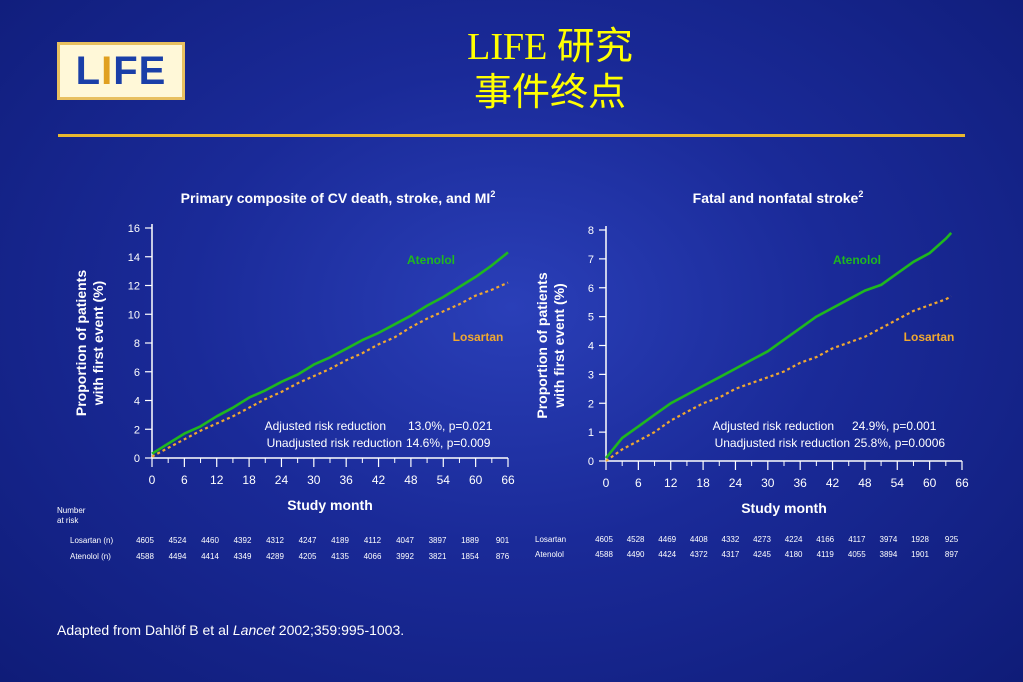 The image size is (1023, 682). I want to click on unadjusted-risk-value: 25.8%, p=0.0006, so click(899, 443).